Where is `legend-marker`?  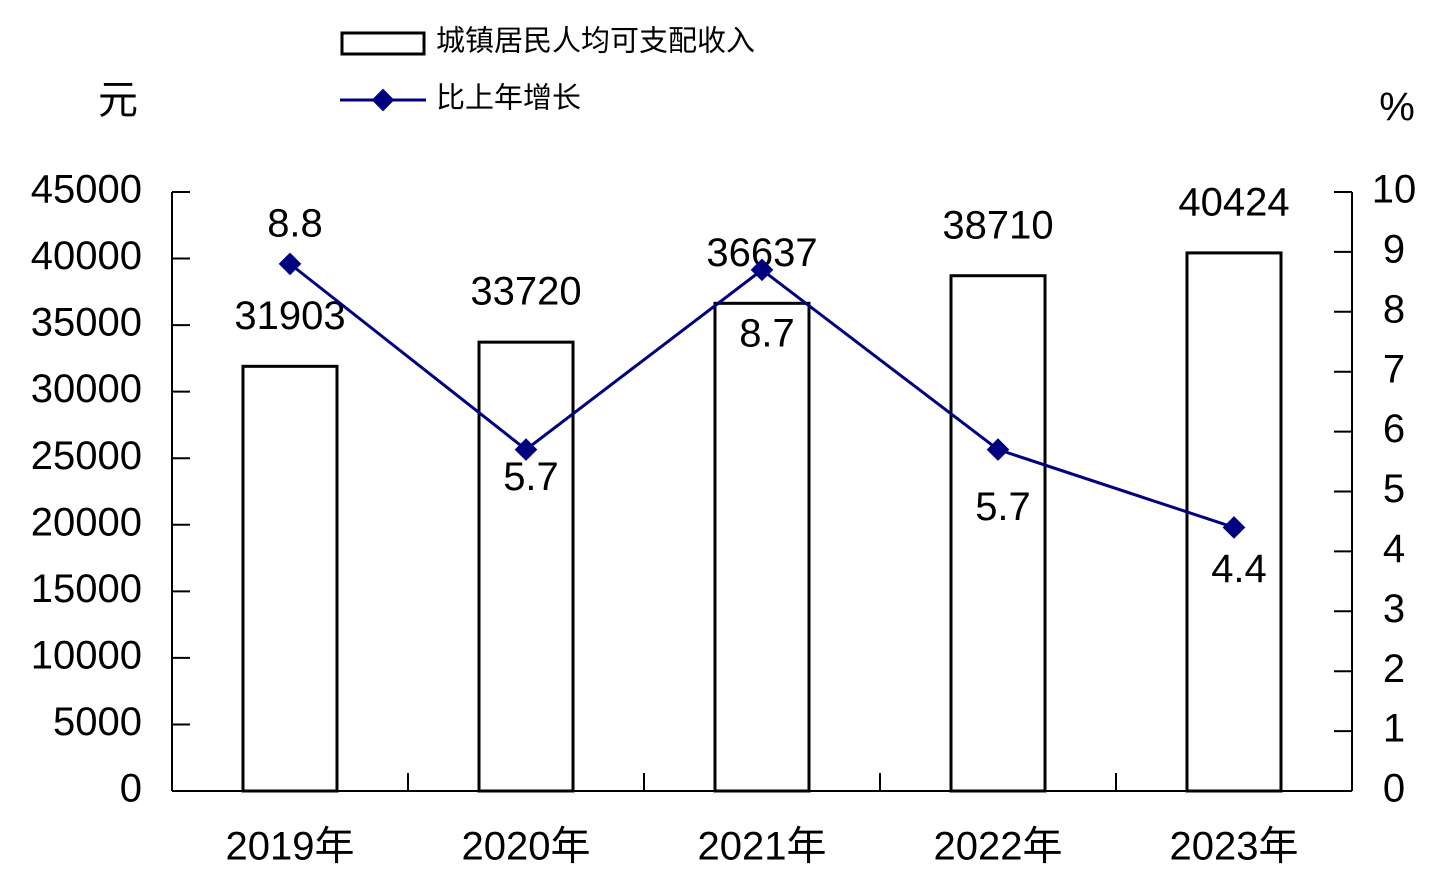 legend-marker is located at coordinates (383, 100).